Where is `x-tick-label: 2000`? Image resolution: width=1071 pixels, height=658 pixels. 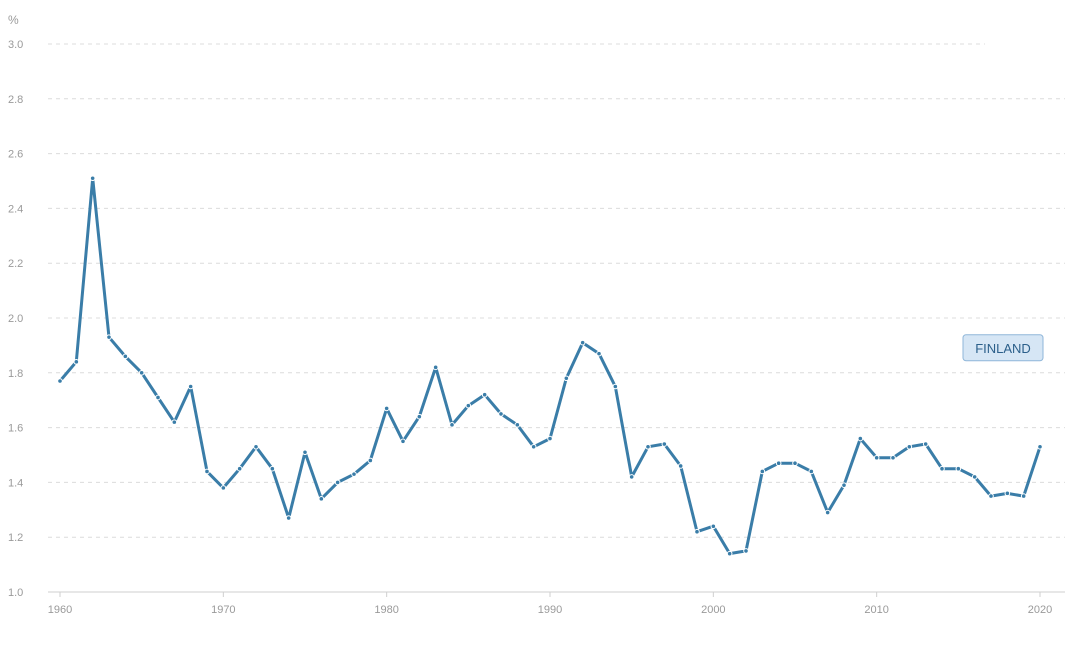
x-tick-label: 2000 is located at coordinates (713, 610).